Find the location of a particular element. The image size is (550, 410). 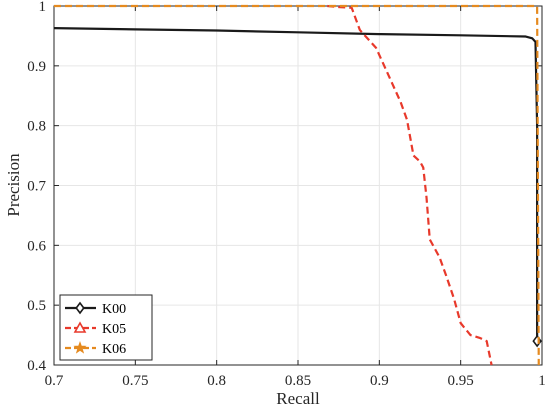

legend-box is located at coordinates (106, 327).